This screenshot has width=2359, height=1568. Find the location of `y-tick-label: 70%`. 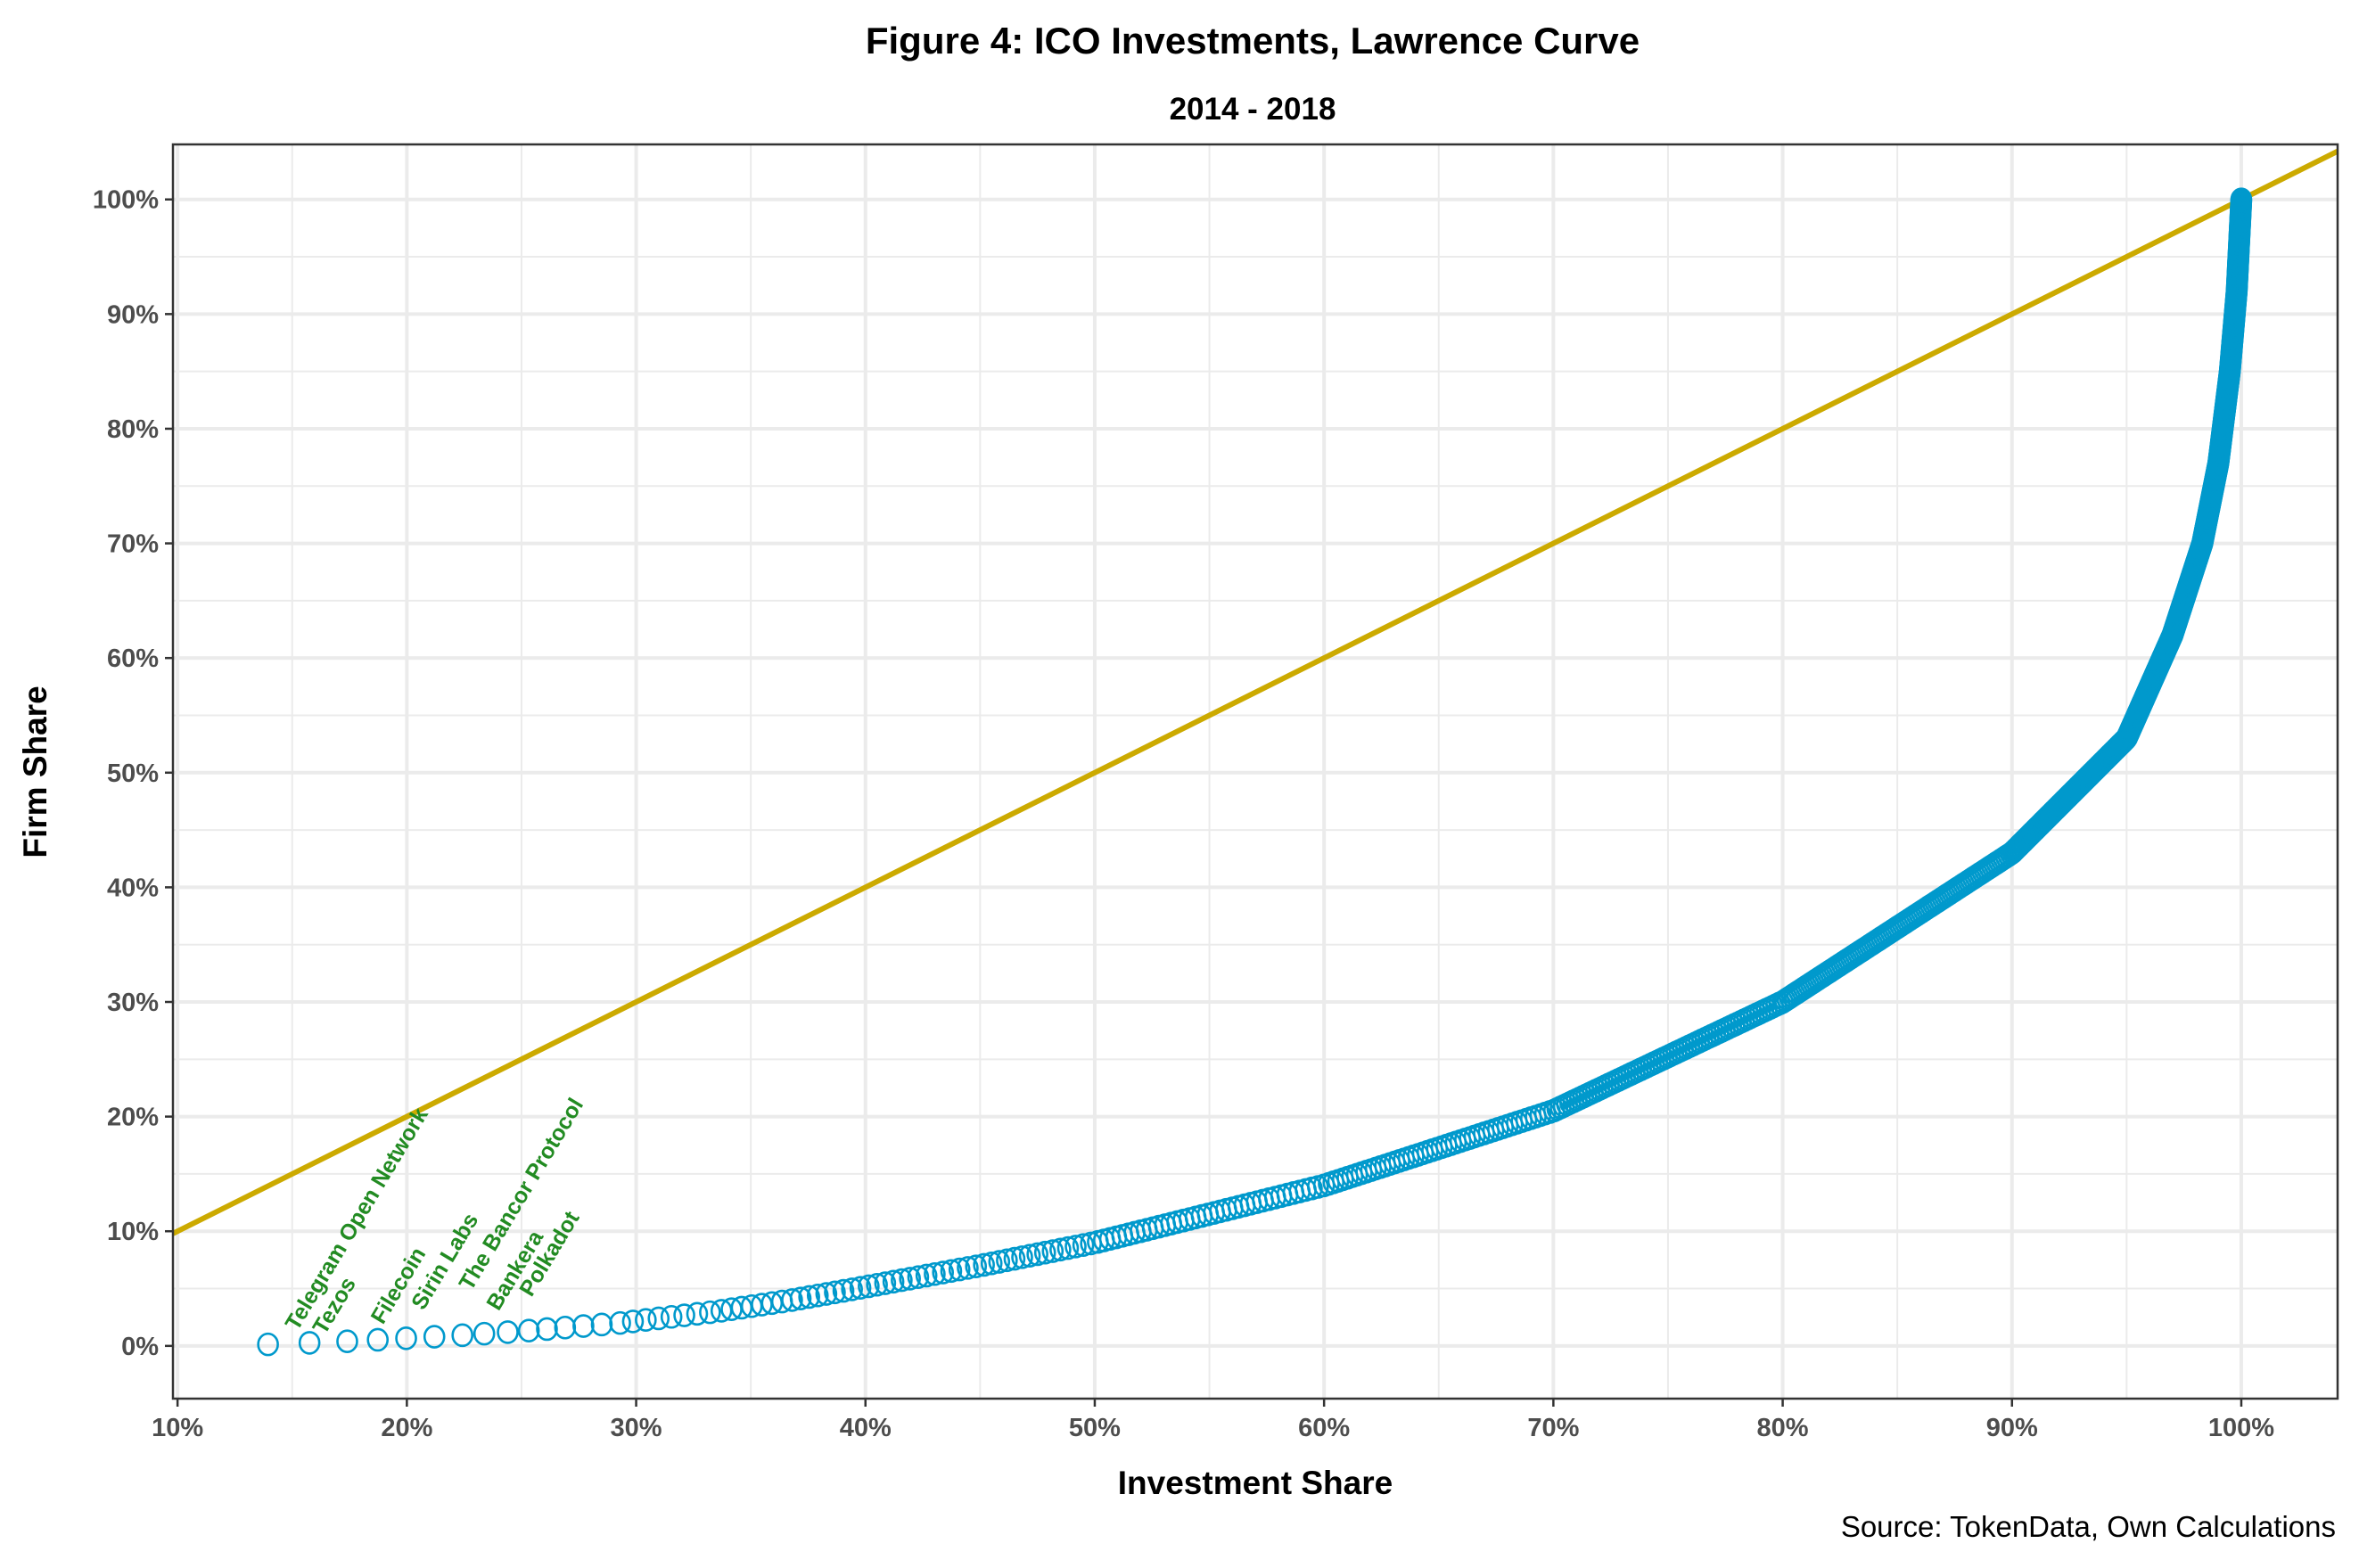

y-tick-label: 70% is located at coordinates (133, 544).